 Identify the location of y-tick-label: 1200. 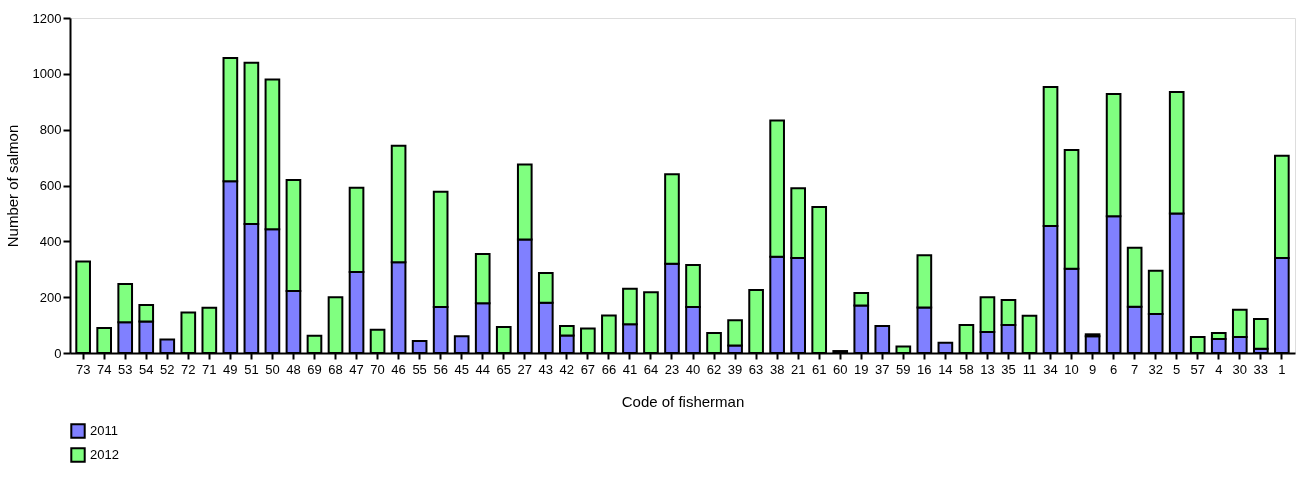
(47, 18).